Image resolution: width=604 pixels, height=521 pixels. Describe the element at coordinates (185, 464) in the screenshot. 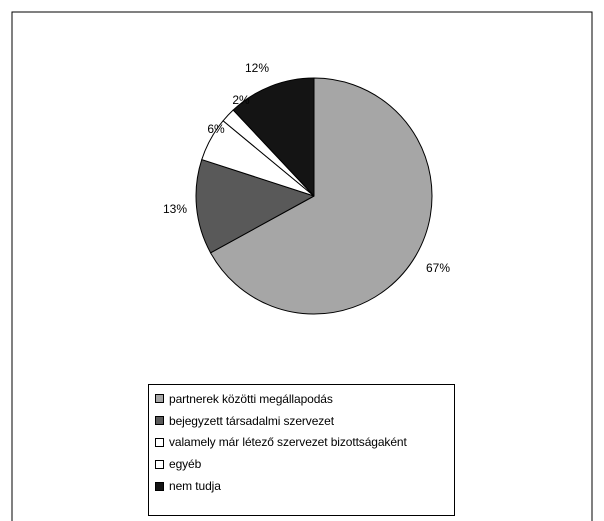

I see `legend-label: egyéb` at that location.